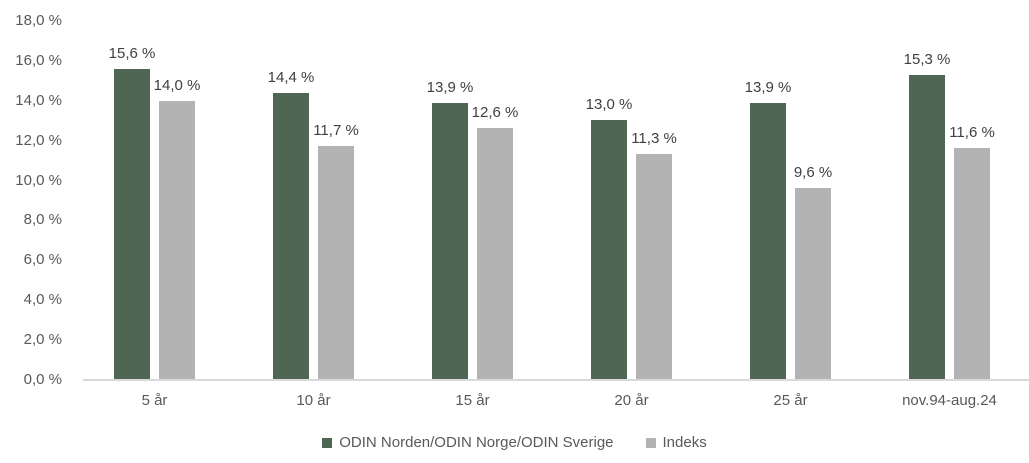  I want to click on bar-value-label: 11,6 %, so click(972, 133).